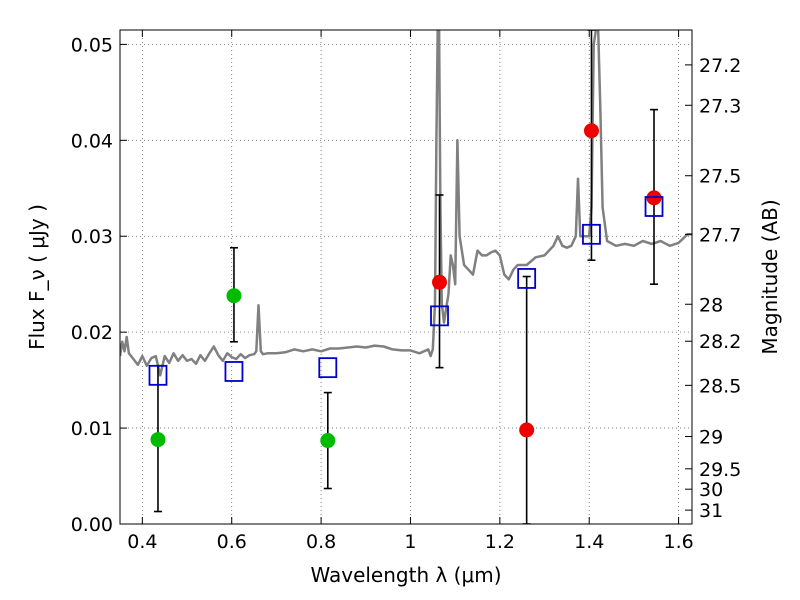 This screenshot has width=800, height=600. I want to click on x-tick-label: 0.8, so click(321, 542).